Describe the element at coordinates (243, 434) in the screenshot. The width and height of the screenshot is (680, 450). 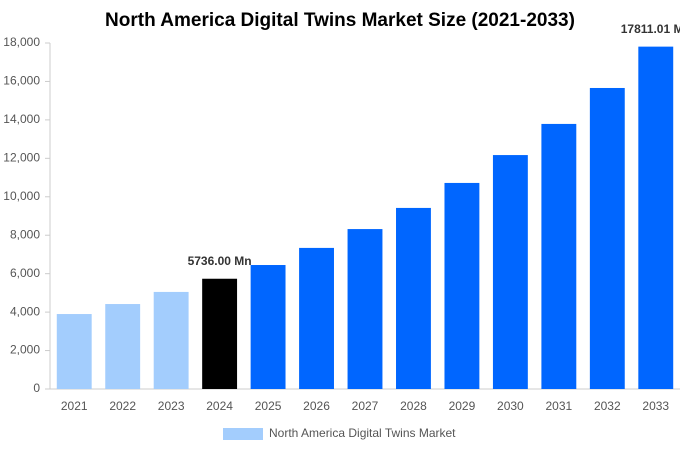
I see `legend-swatch` at that location.